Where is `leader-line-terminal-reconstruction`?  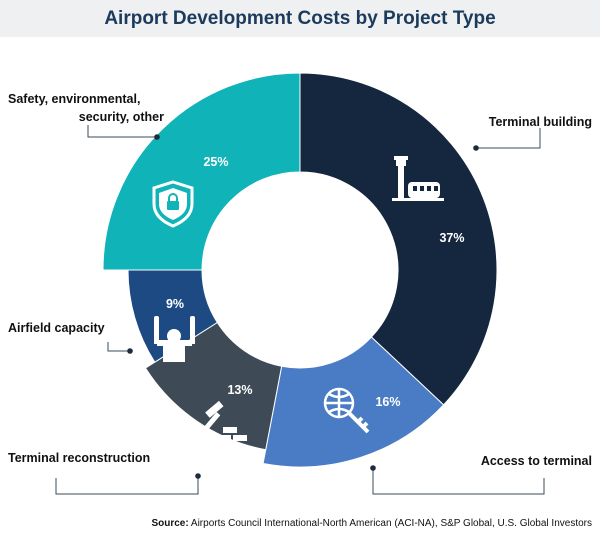
leader-line-terminal-reconstruction is located at coordinates (127, 485).